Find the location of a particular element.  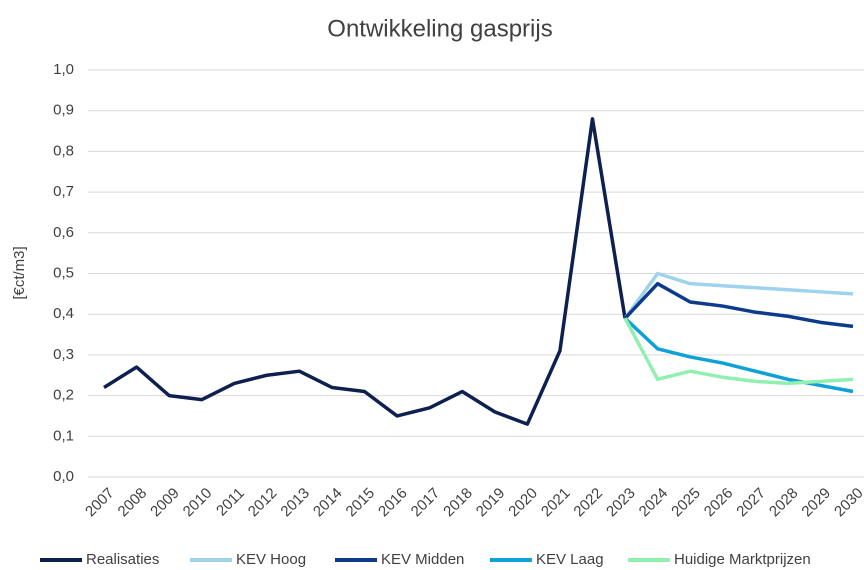

y-tick-label: 0,7 is located at coordinates (63, 191).